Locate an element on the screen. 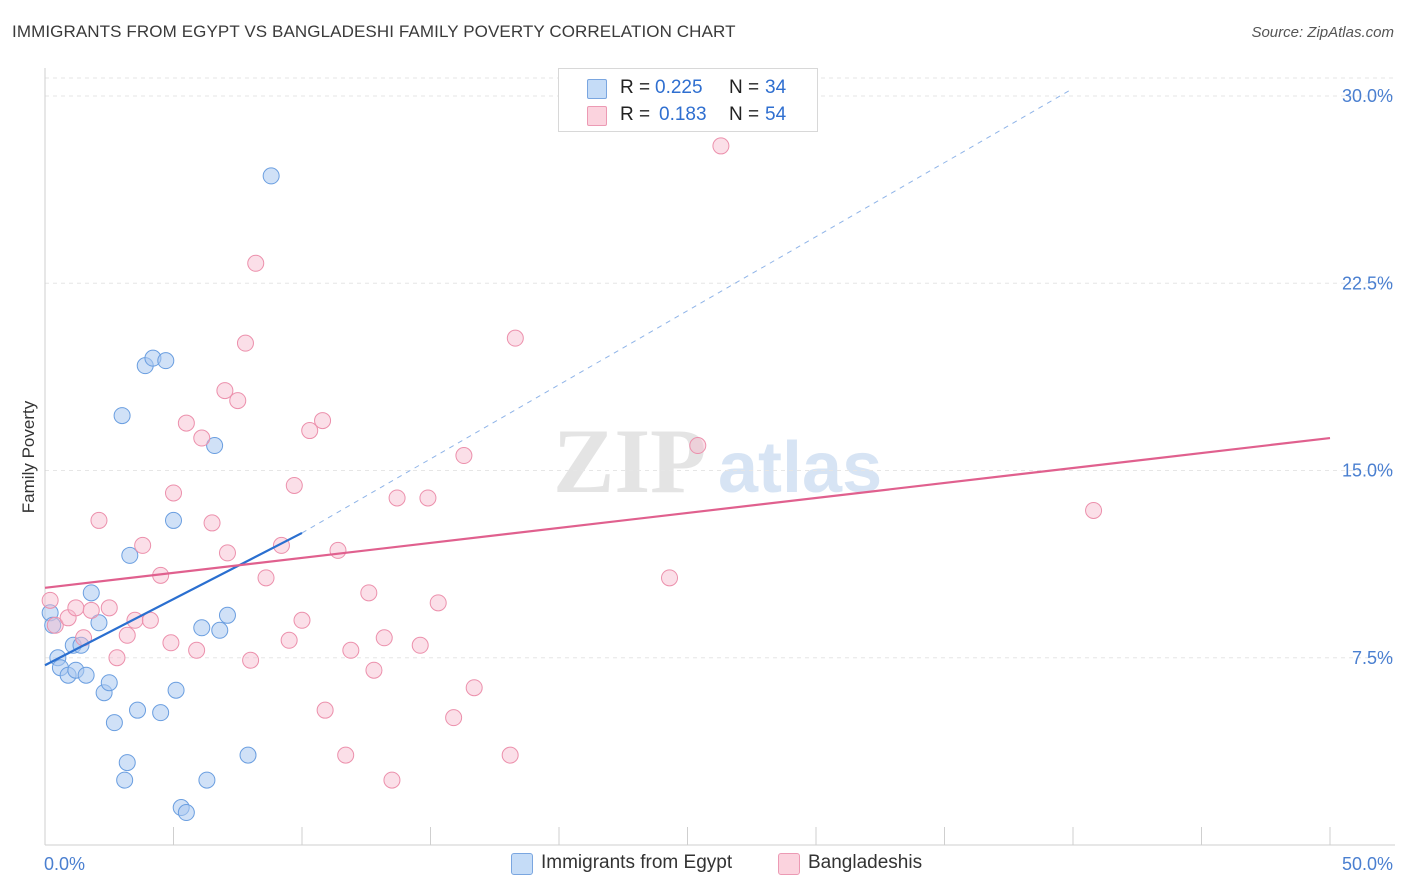 The width and height of the screenshot is (1406, 892). legend-row-bangladeshis: R = 0.183 N = 54 is located at coordinates (688, 116).